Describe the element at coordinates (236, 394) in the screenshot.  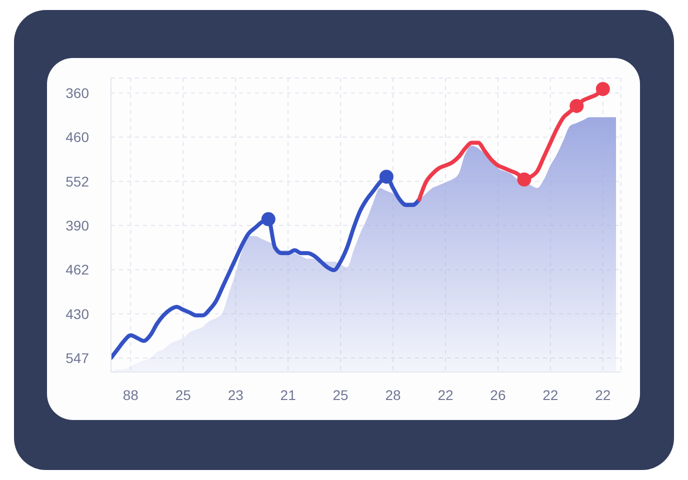
I see `x-tick-label: 23` at that location.